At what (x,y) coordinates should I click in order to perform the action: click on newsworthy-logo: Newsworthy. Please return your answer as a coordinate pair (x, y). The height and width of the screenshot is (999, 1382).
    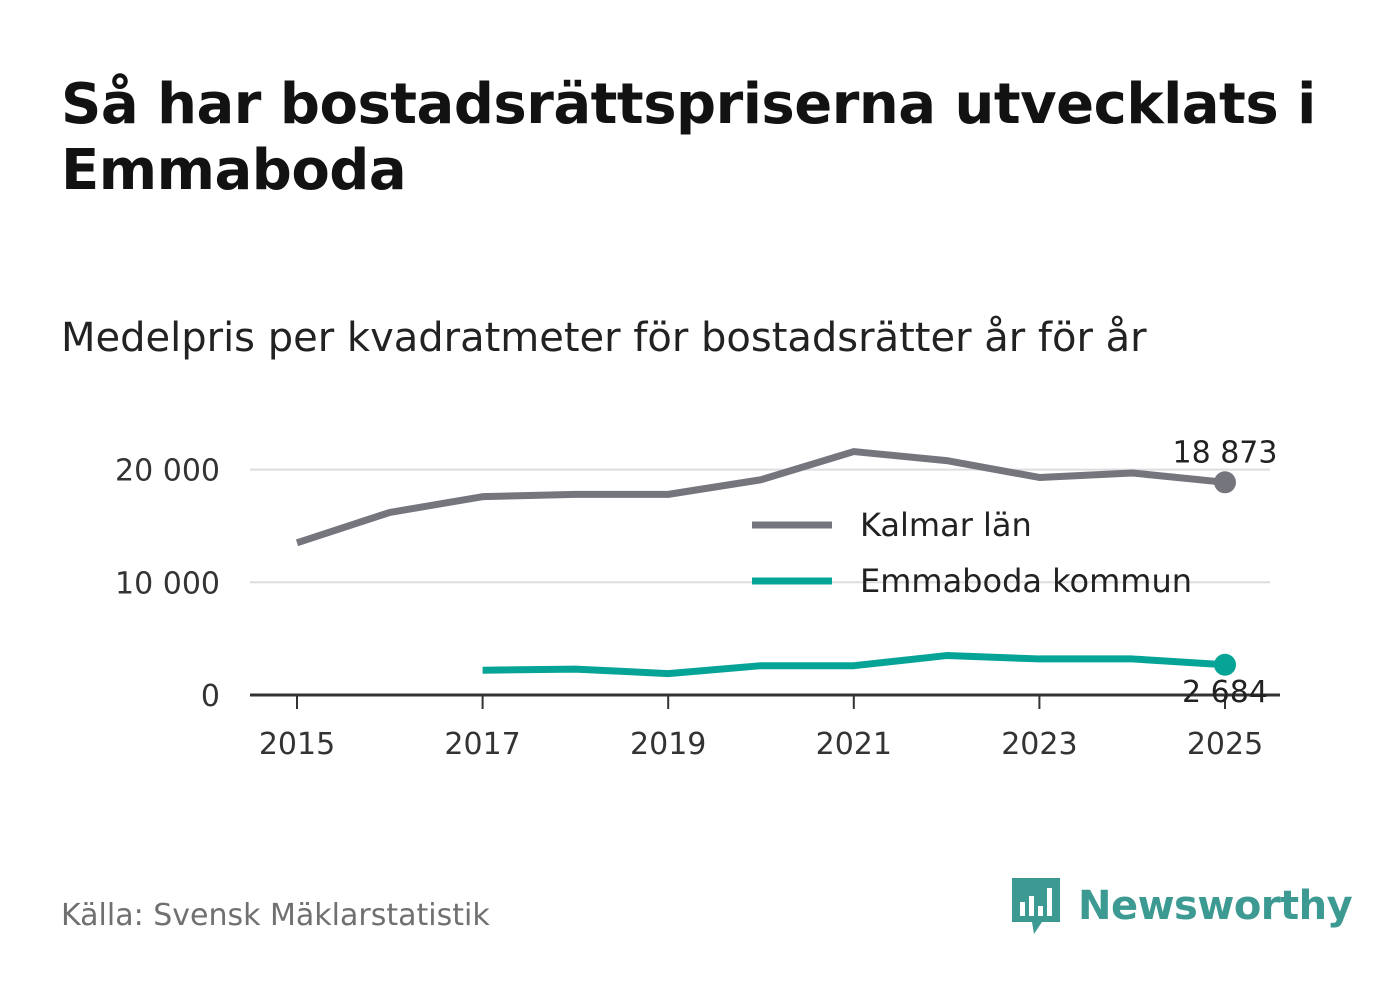
    Looking at the image, I should click on (1181, 906).